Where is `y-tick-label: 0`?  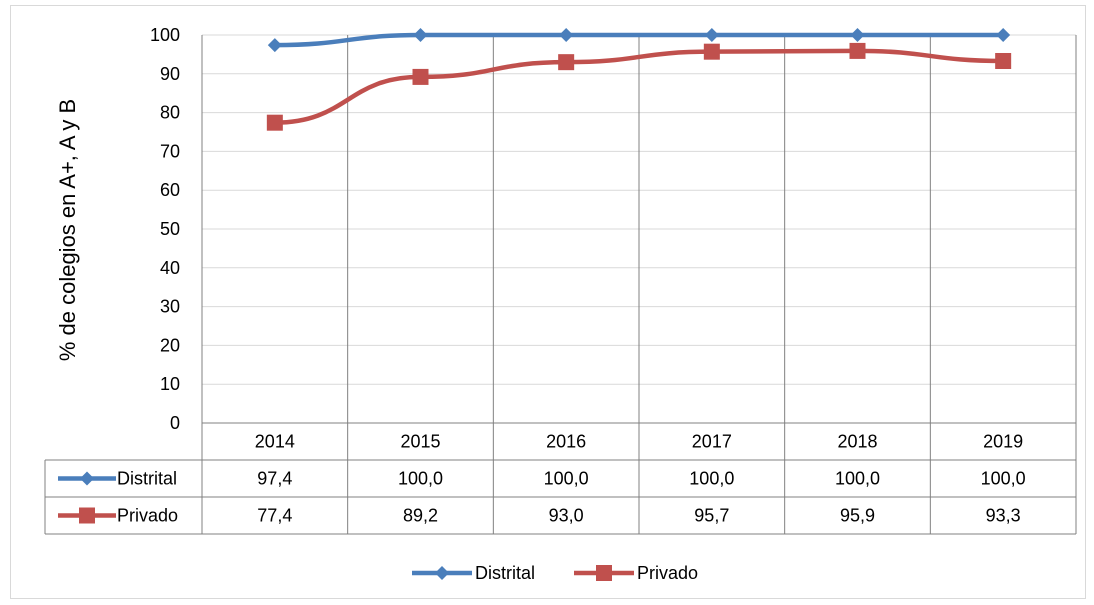
y-tick-label: 0 is located at coordinates (175, 423).